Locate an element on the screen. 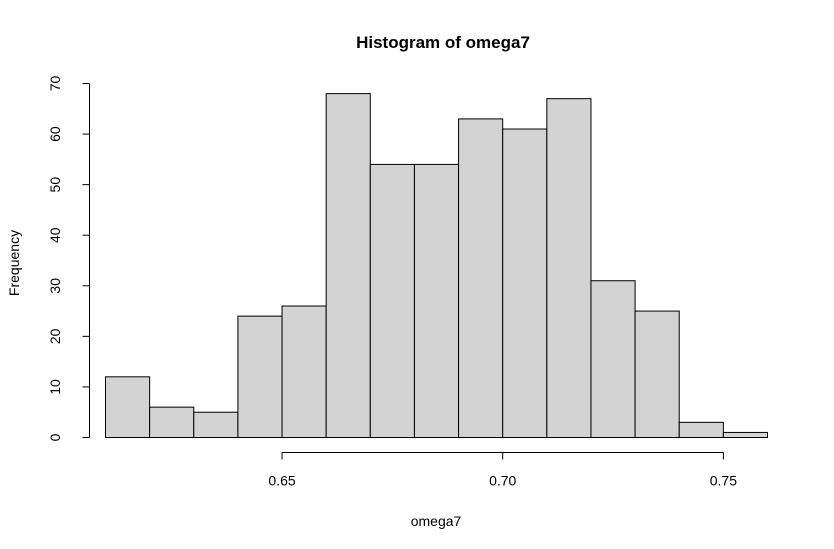  y-tick-label-3: 30 is located at coordinates (55, 286).